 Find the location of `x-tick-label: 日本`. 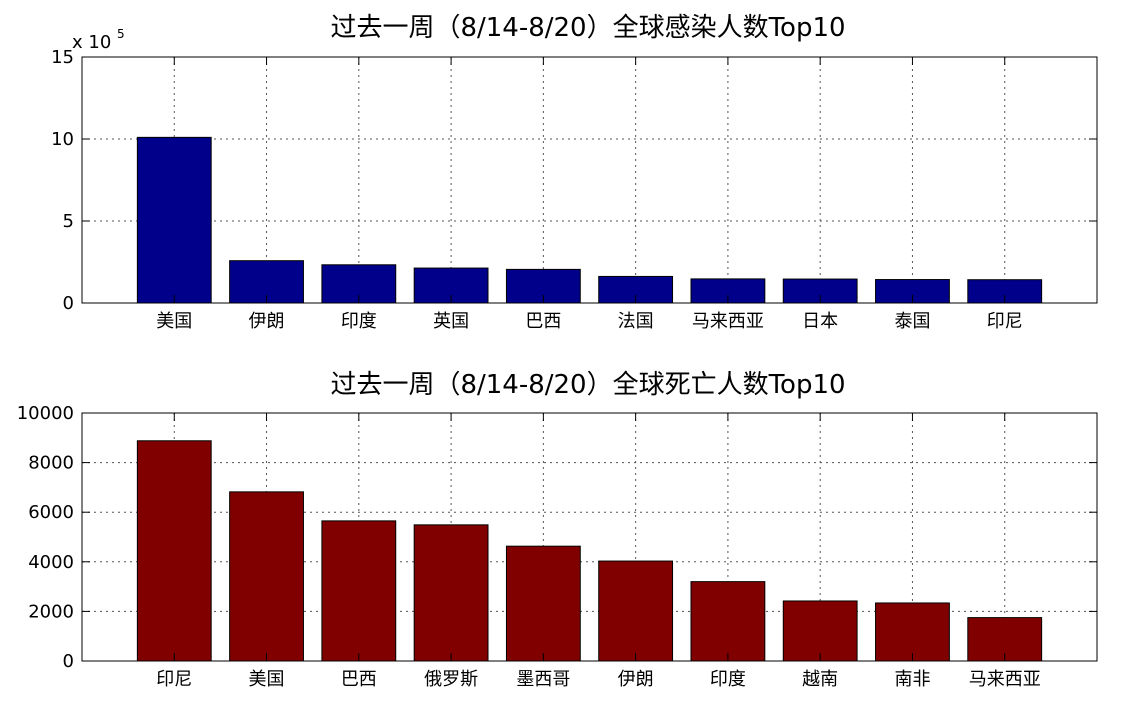

x-tick-label: 日本 is located at coordinates (820, 321).